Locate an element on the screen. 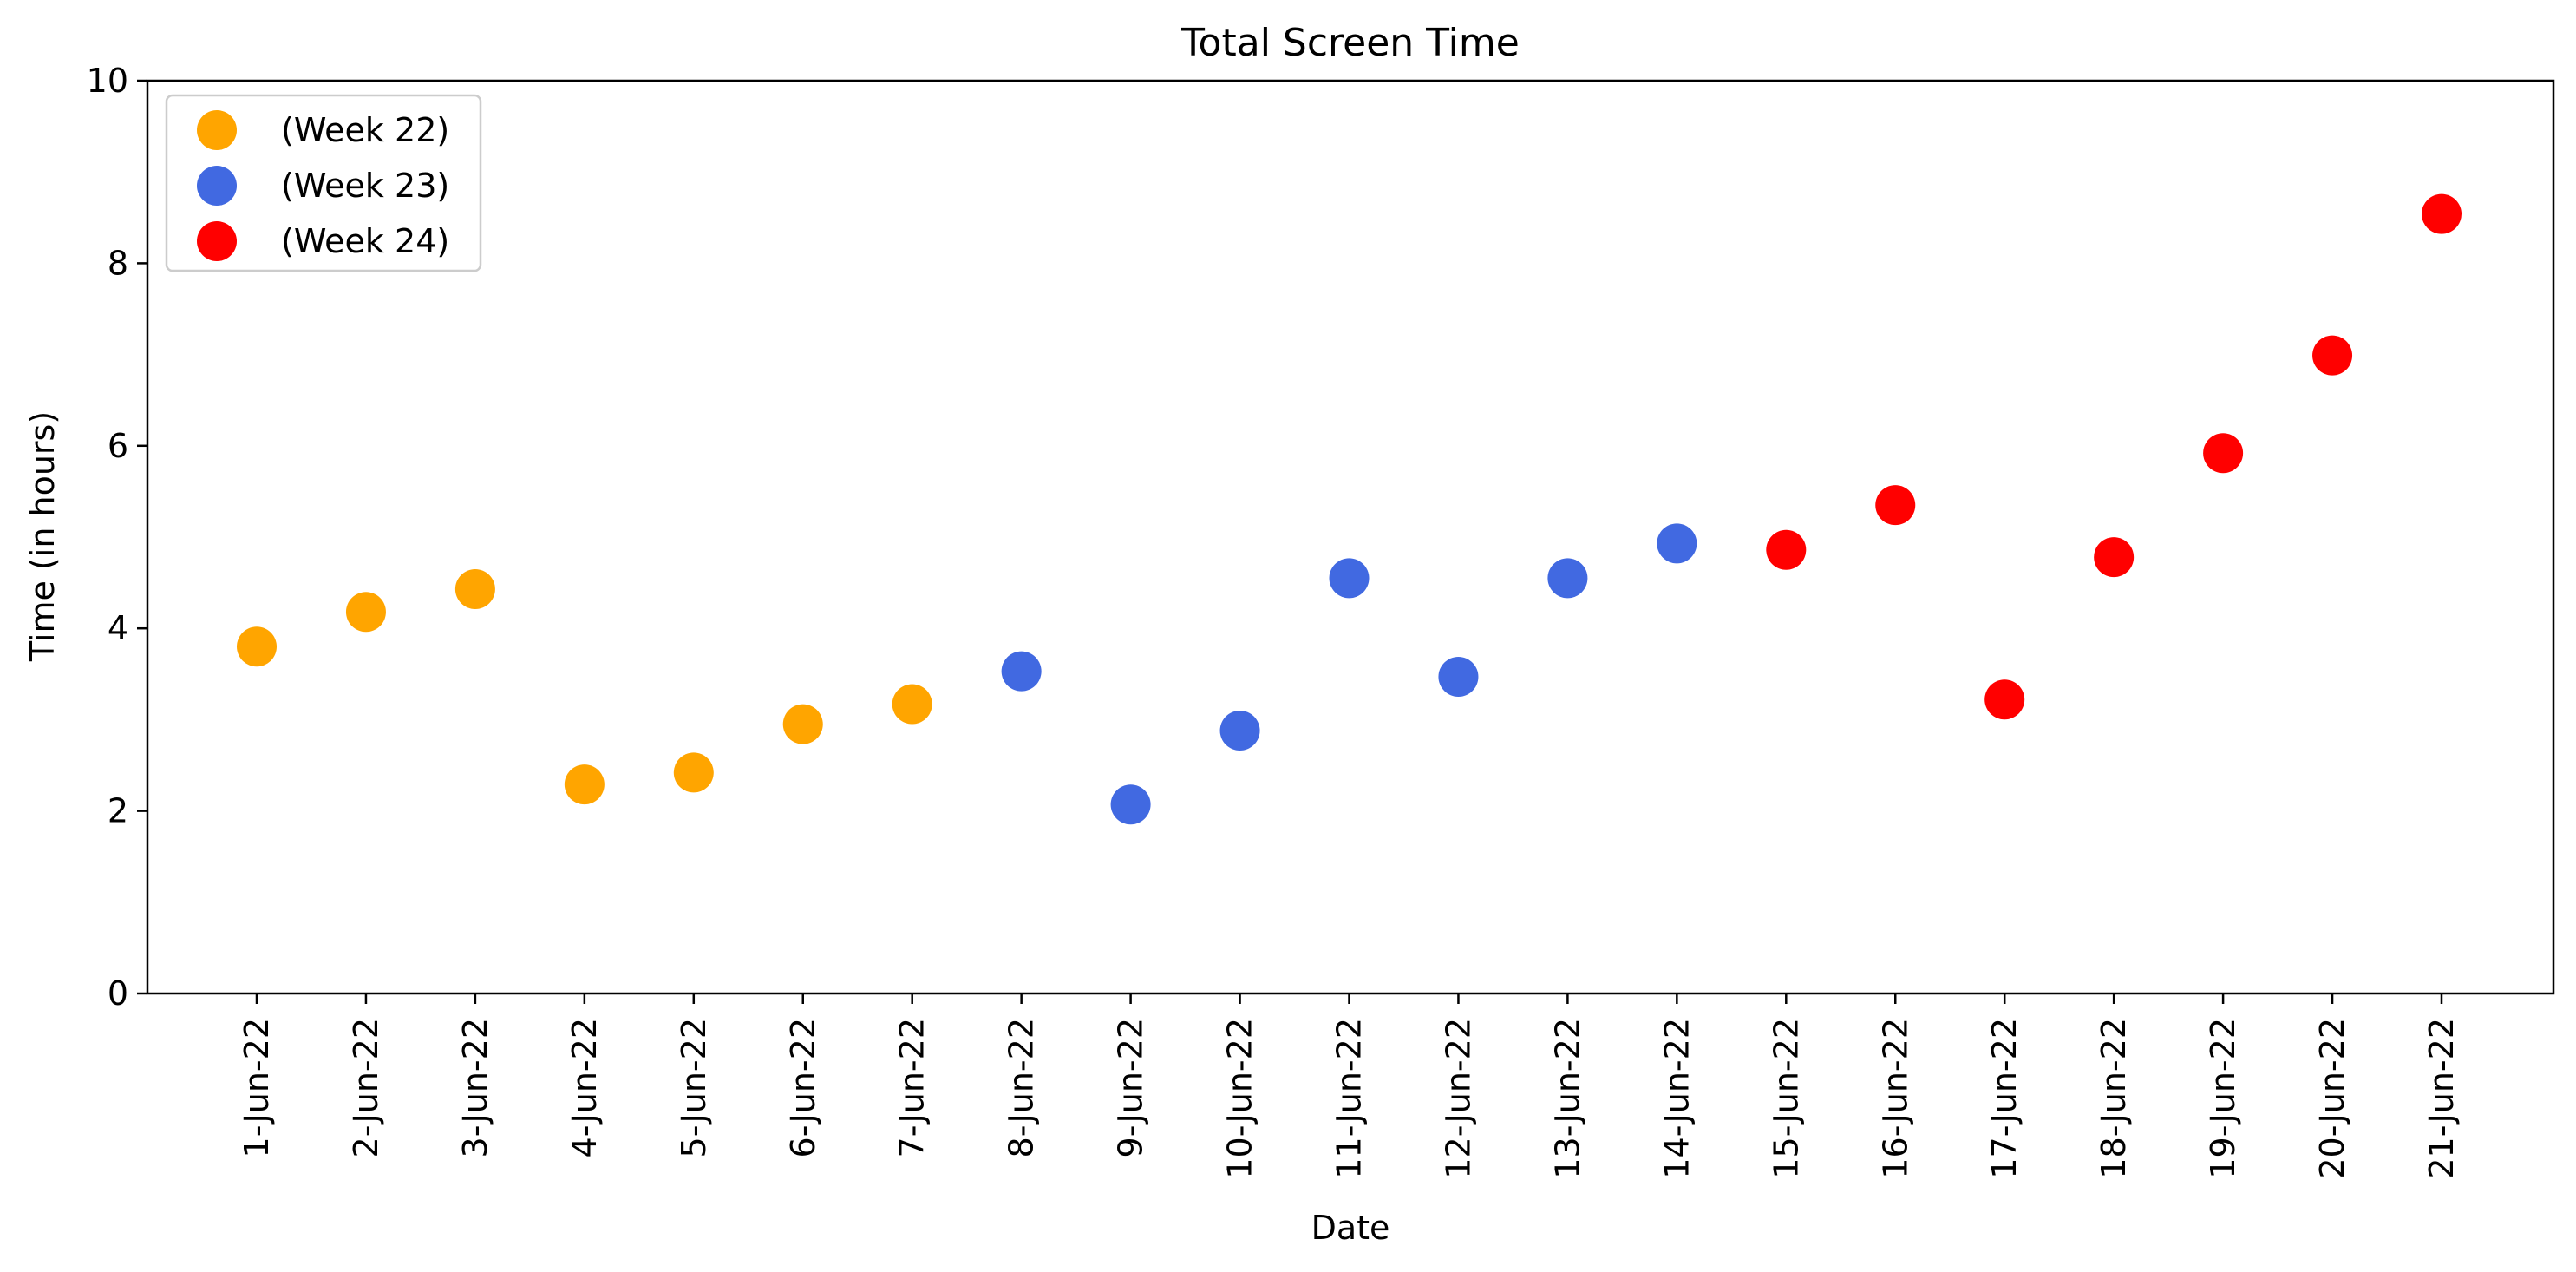  legend: (Week 22) (Week 23) (Week 24) is located at coordinates (323, 183).